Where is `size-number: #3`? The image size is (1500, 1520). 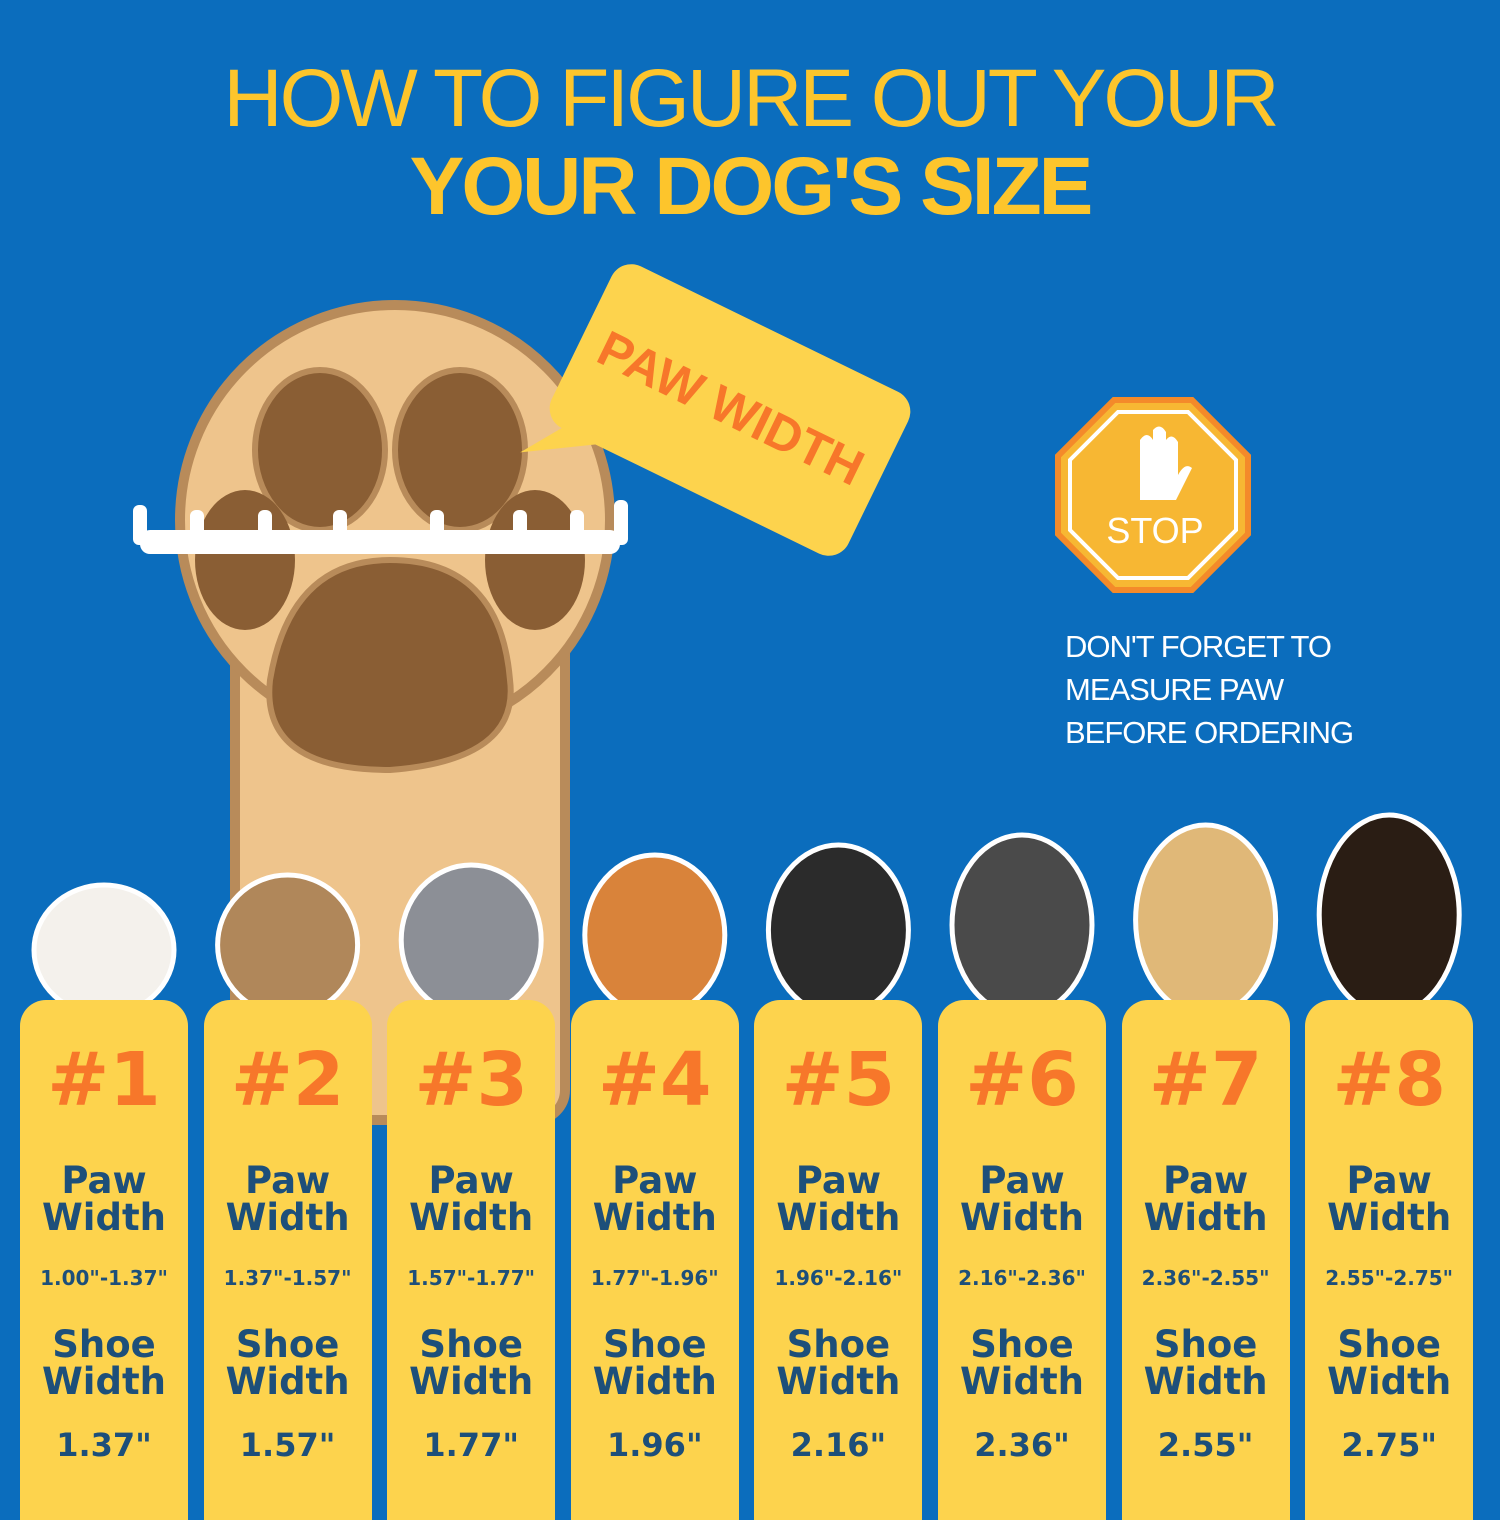
size-number: #3 is located at coordinates (471, 1080).